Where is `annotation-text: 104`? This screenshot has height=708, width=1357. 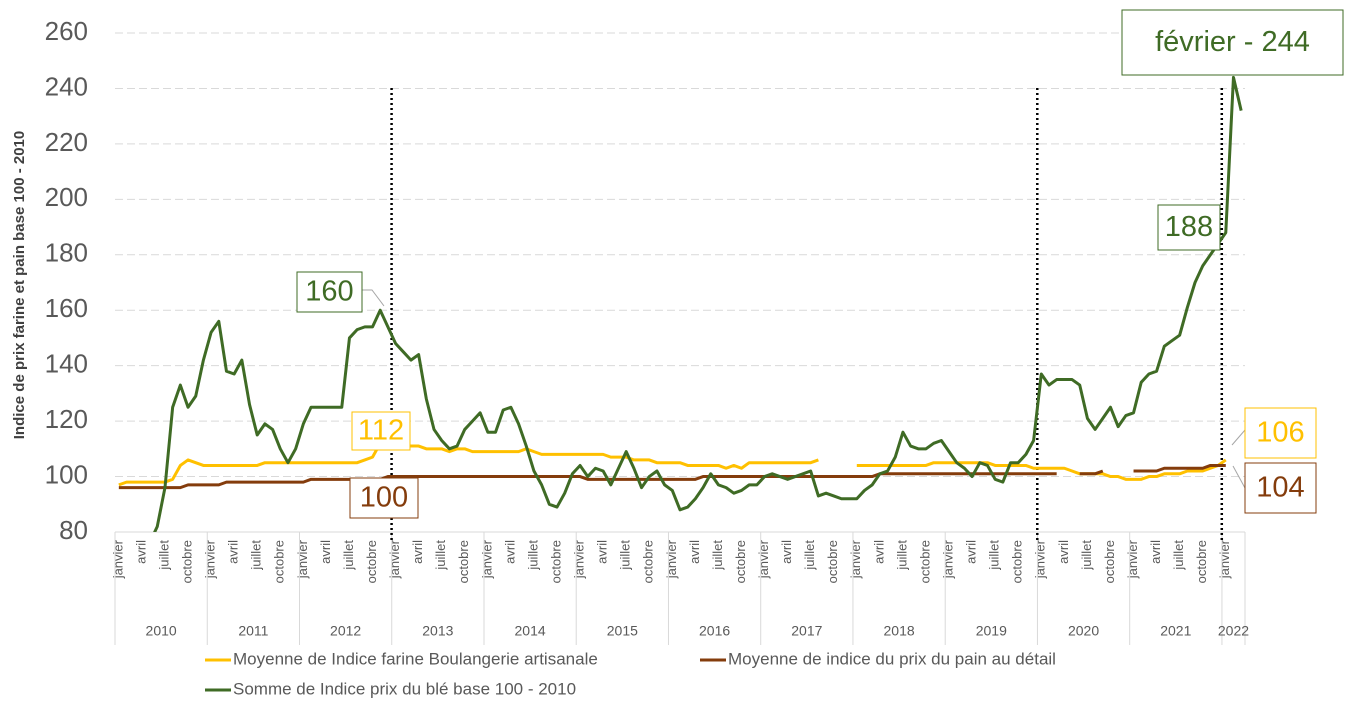
annotation-text: 104 is located at coordinates (1280, 488).